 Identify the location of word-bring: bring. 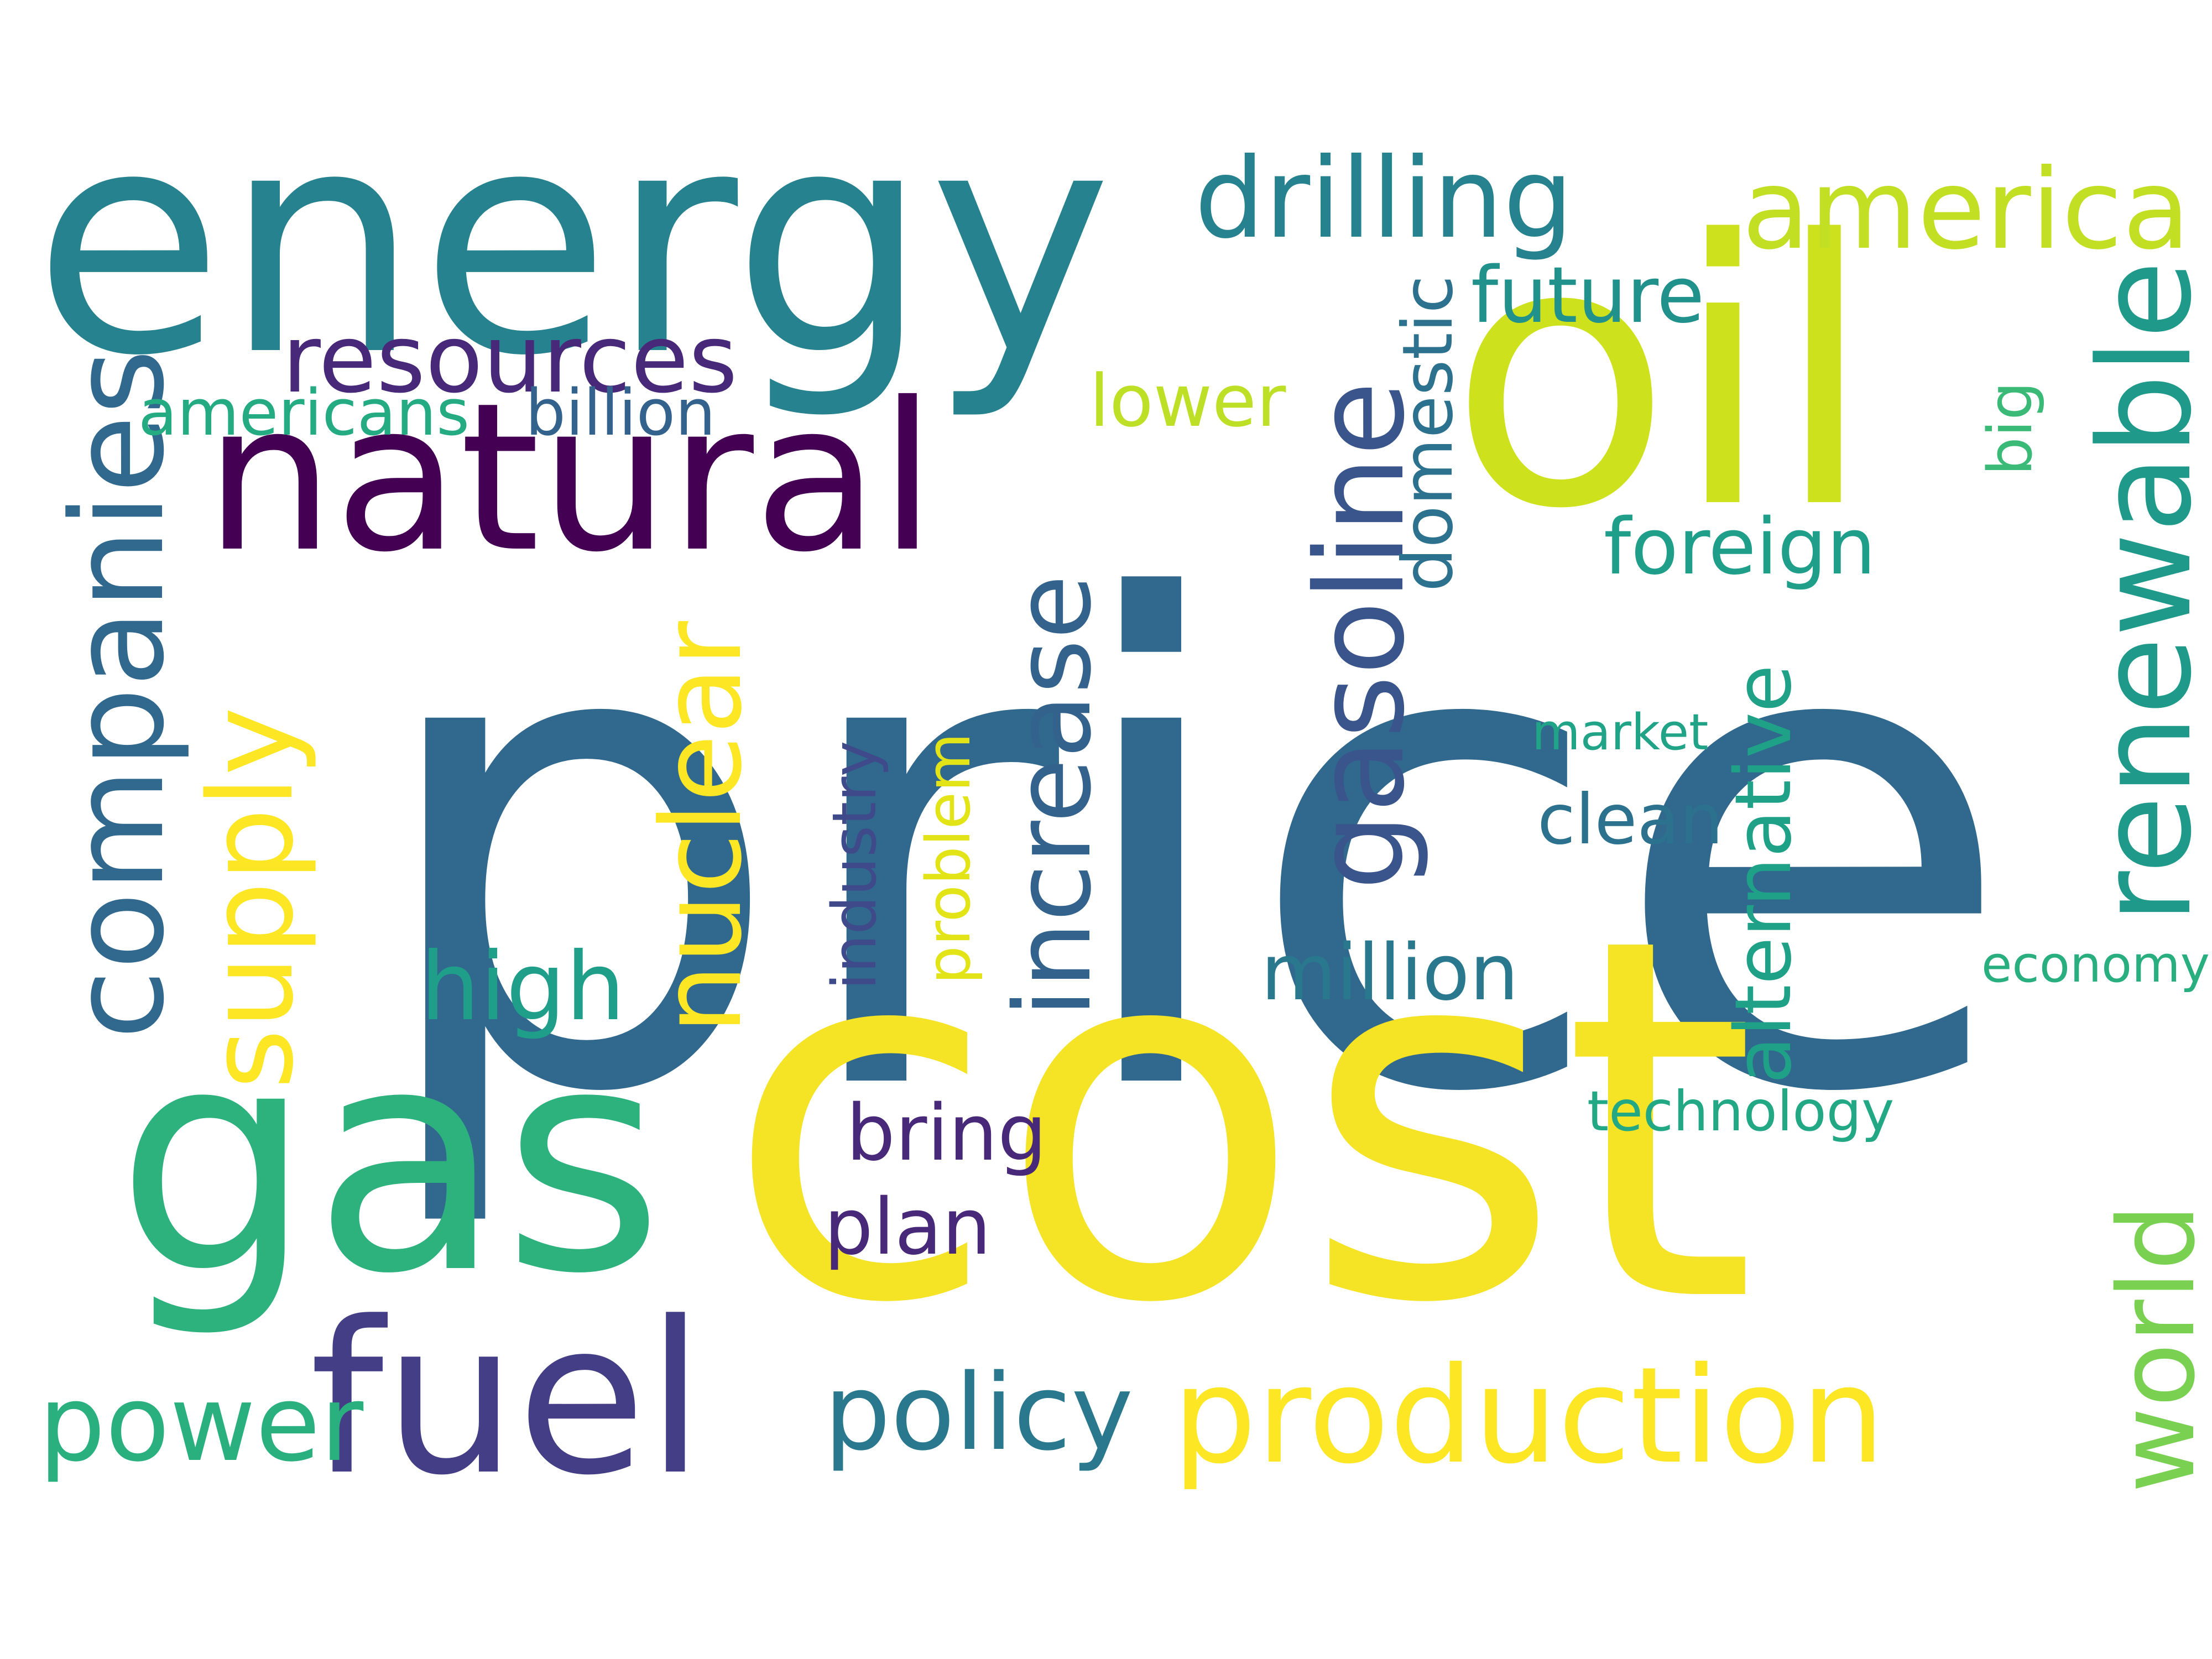
(947, 1133).